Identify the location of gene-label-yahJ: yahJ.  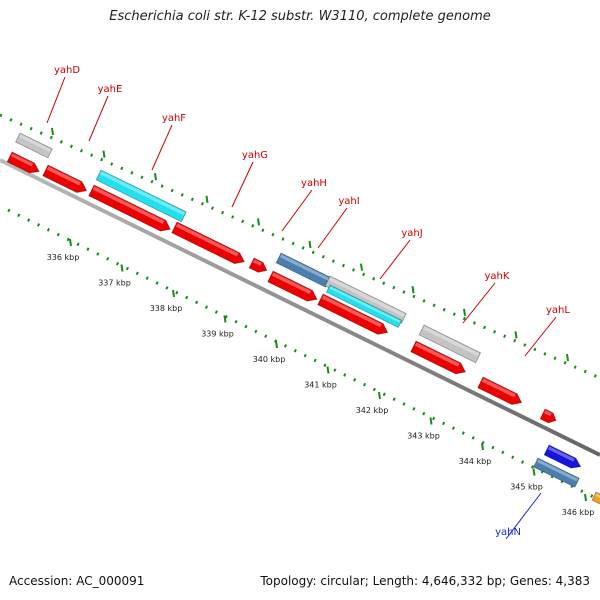
(411, 233).